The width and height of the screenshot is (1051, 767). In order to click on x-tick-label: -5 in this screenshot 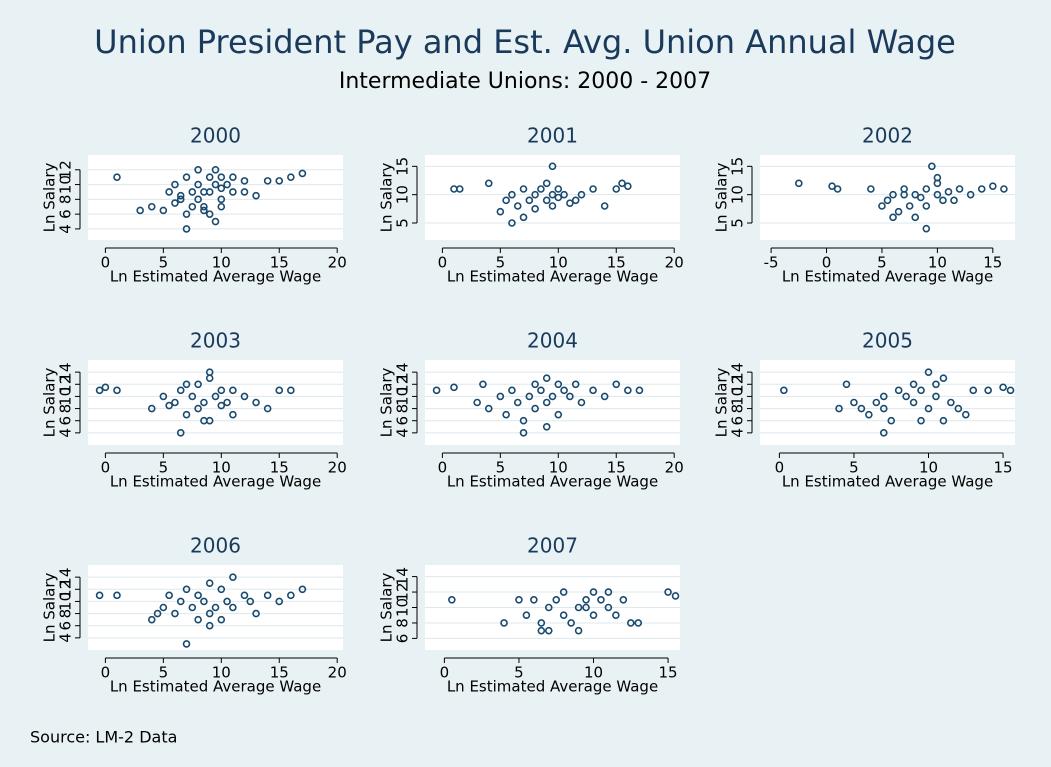, I will do `click(771, 263)`.